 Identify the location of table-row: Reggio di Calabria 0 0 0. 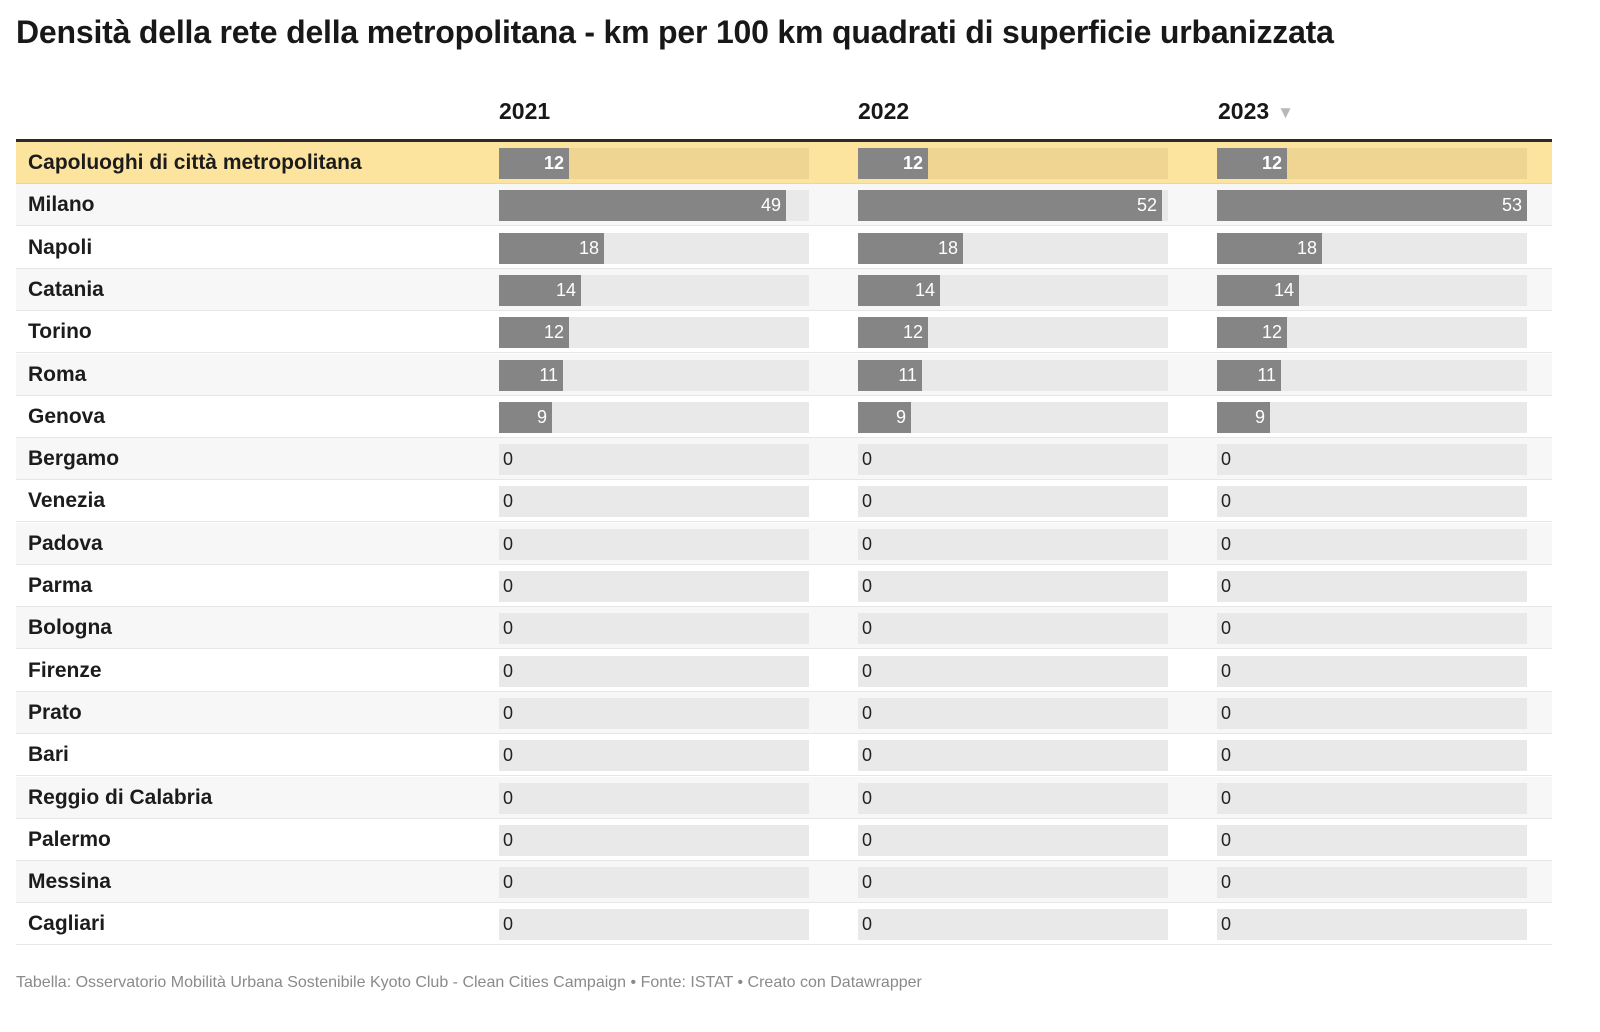
(784, 797).